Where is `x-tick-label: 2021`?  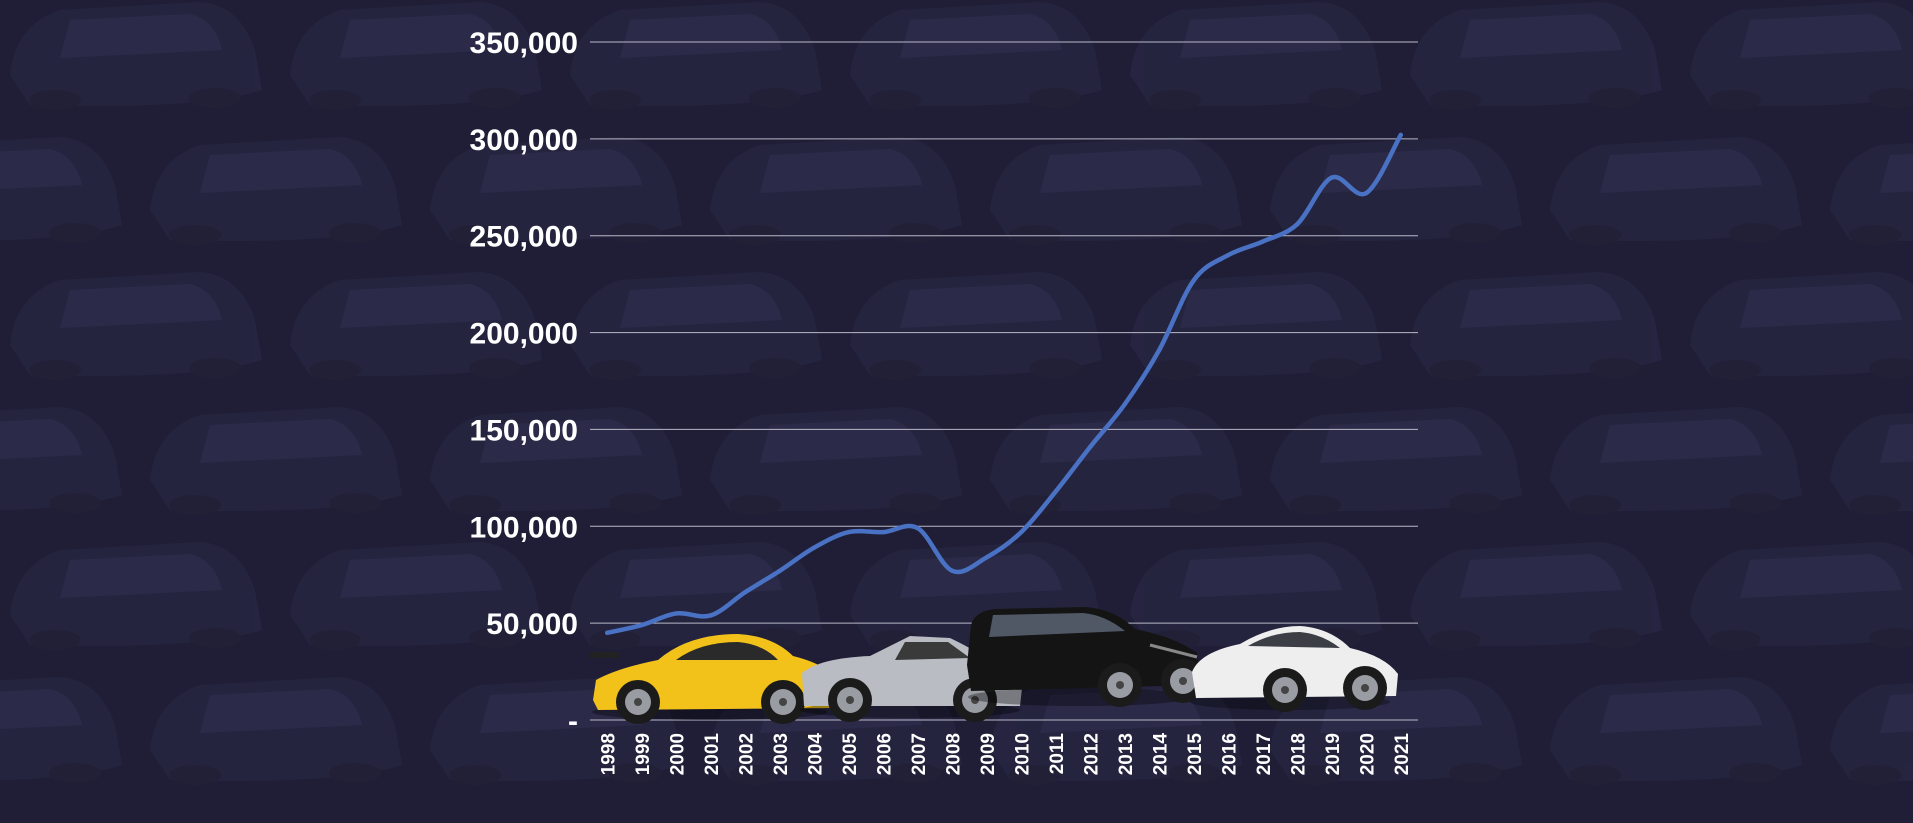
x-tick-label: 2021 is located at coordinates (1402, 754).